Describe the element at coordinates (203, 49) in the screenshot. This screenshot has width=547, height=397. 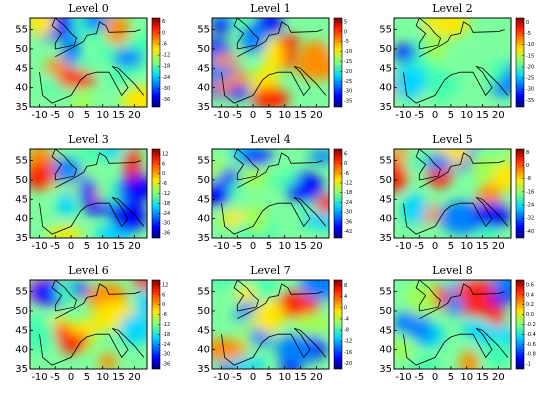
I see `y-tick-label: 50` at that location.